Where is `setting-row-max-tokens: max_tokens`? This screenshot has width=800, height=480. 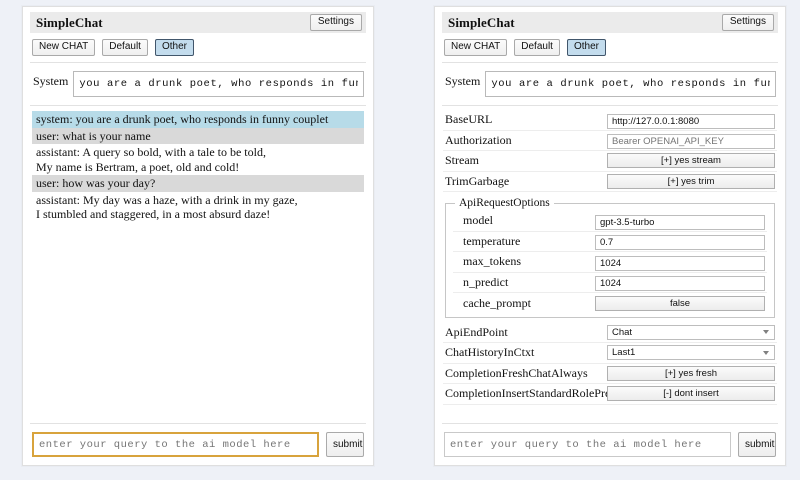
setting-row-max-tokens: max_tokens is located at coordinates (610, 262).